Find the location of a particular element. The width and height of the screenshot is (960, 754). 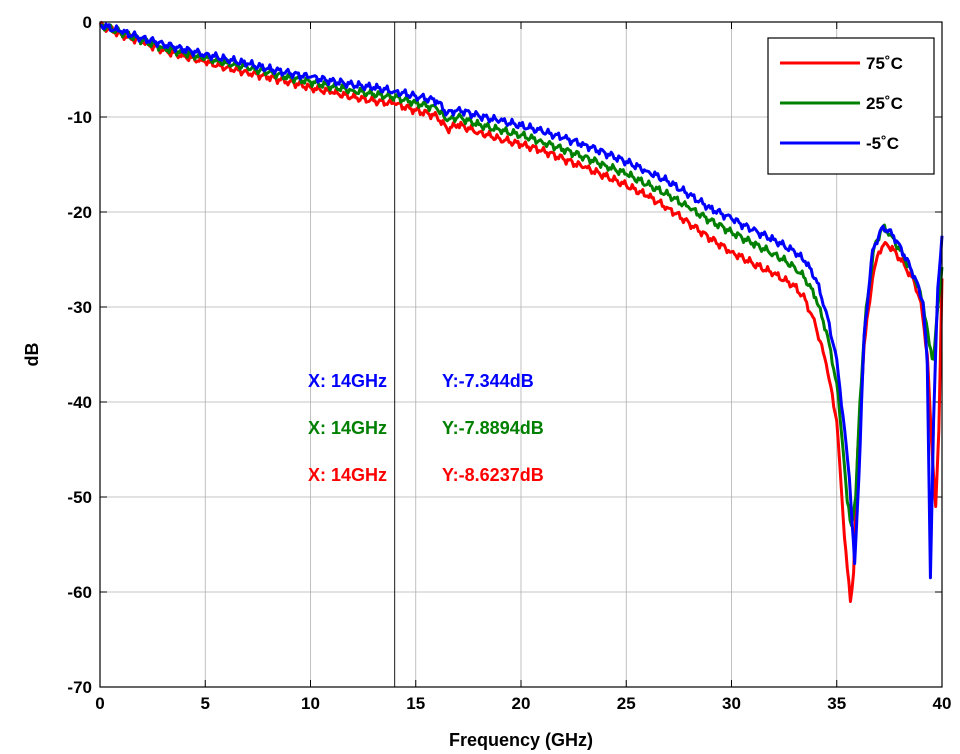

x-tick-label: 10 is located at coordinates (310, 703).